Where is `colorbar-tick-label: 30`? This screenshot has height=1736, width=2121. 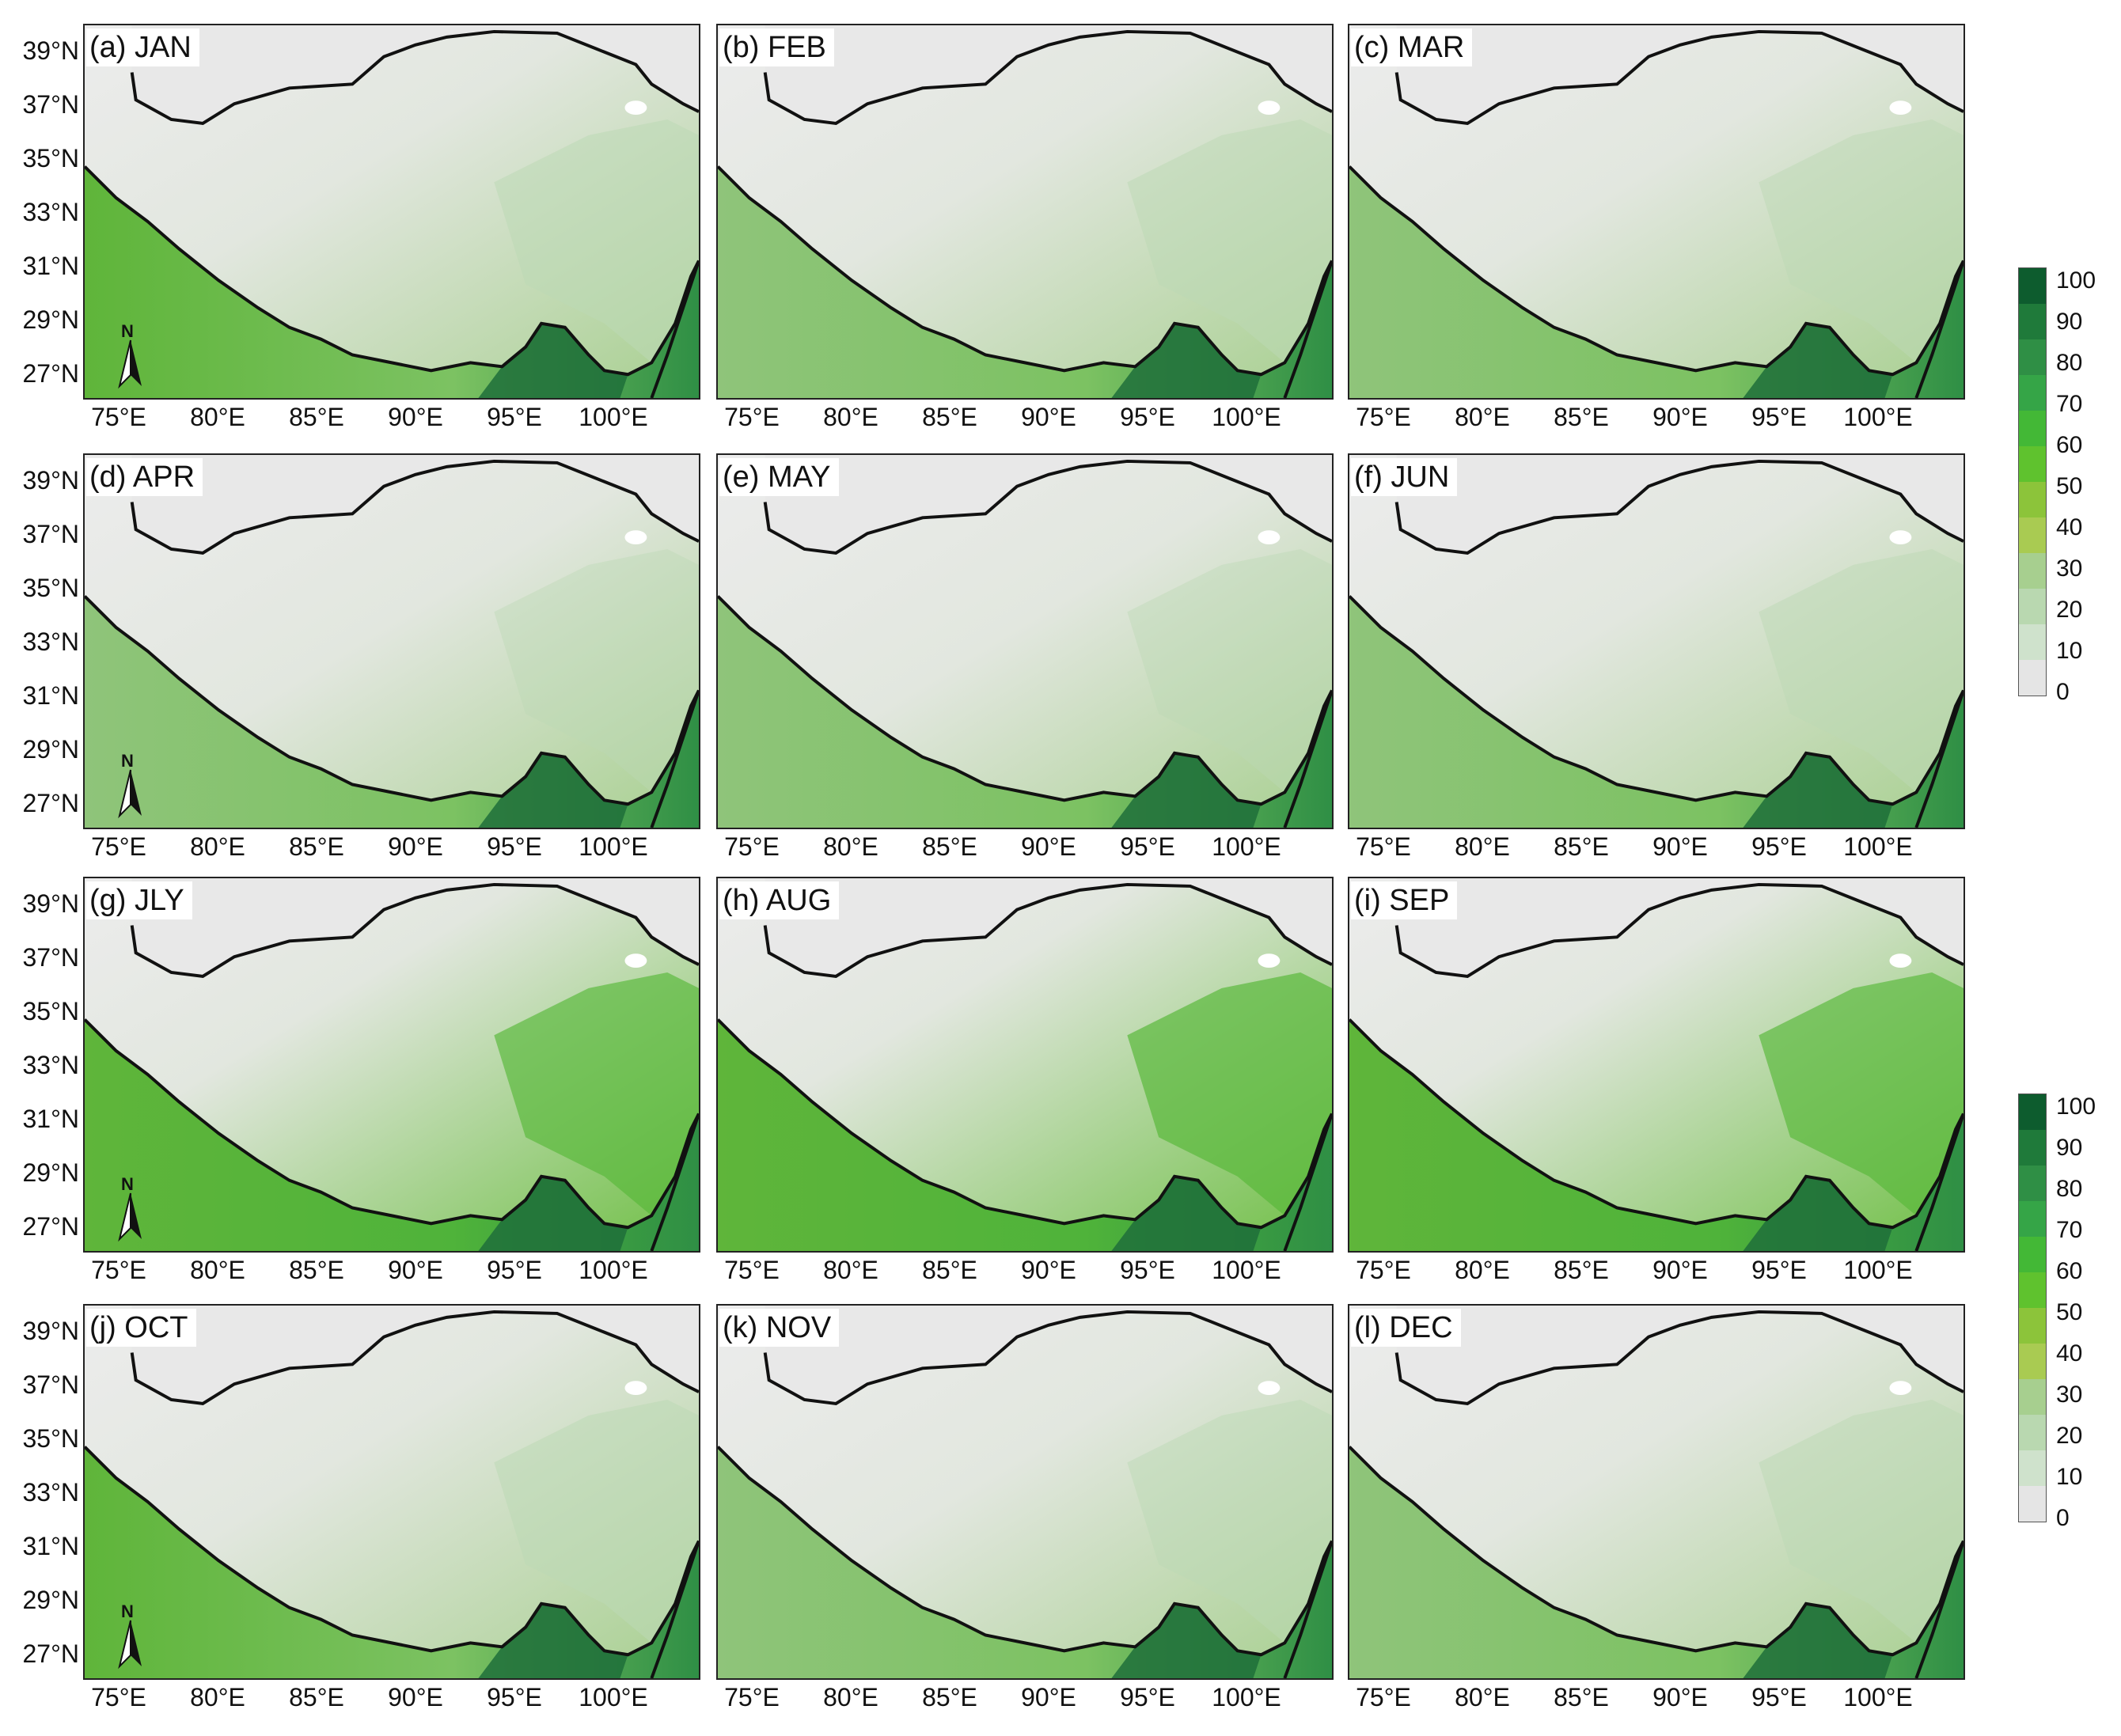 colorbar-tick-label: 30 is located at coordinates (2069, 568).